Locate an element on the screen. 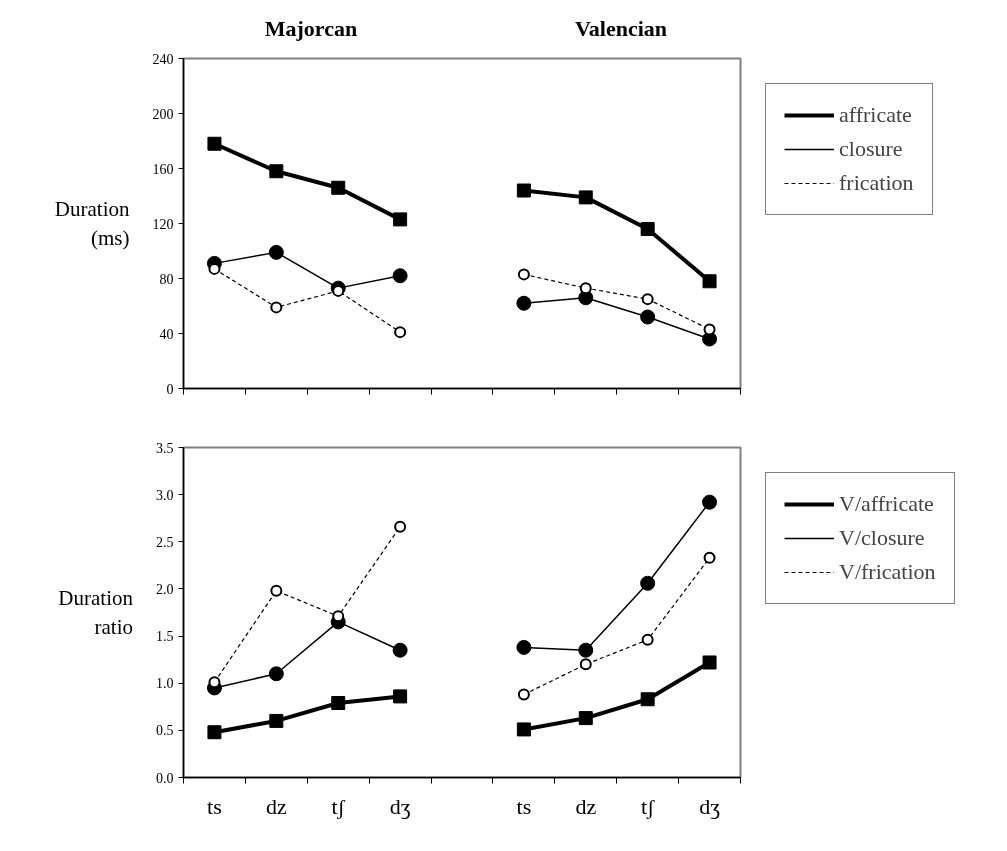 Image resolution: width=1007 pixels, height=851 pixels. legend-label: V/closure is located at coordinates (882, 538).